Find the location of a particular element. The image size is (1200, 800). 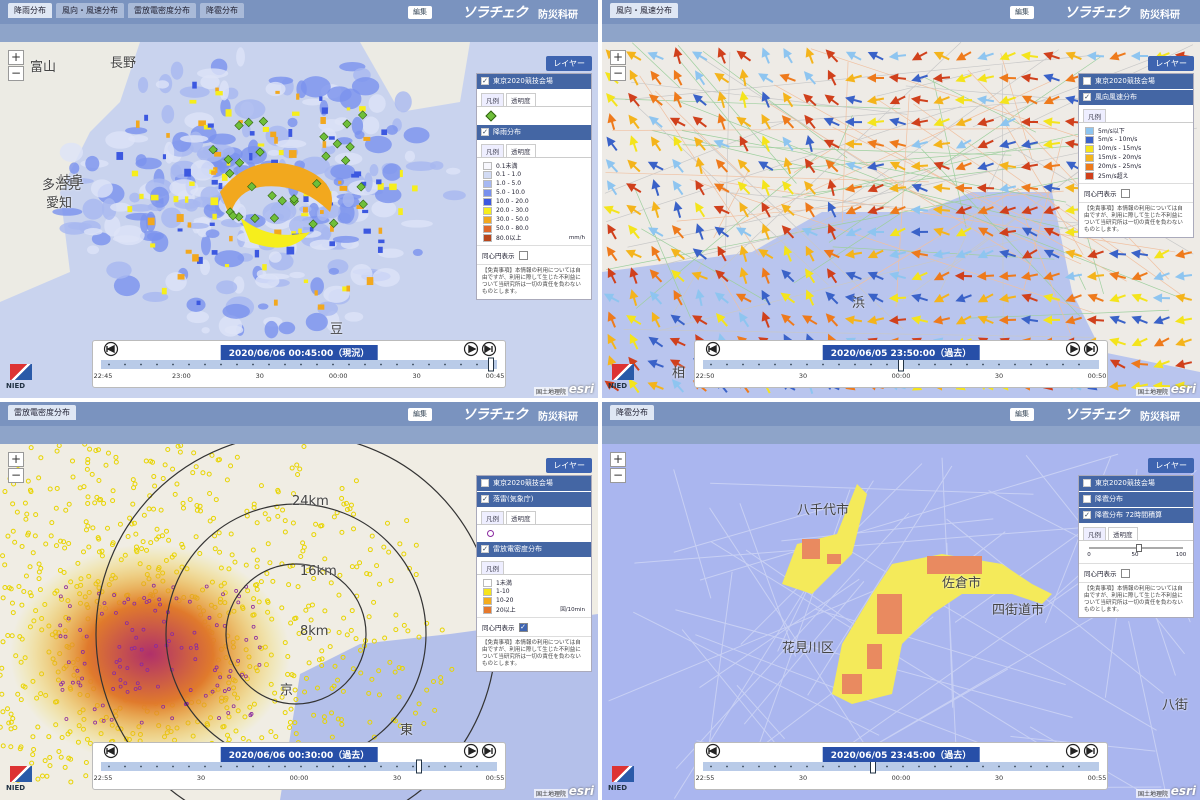

layer-header: 降雨分布 ✓ is located at coordinates (534, 132).